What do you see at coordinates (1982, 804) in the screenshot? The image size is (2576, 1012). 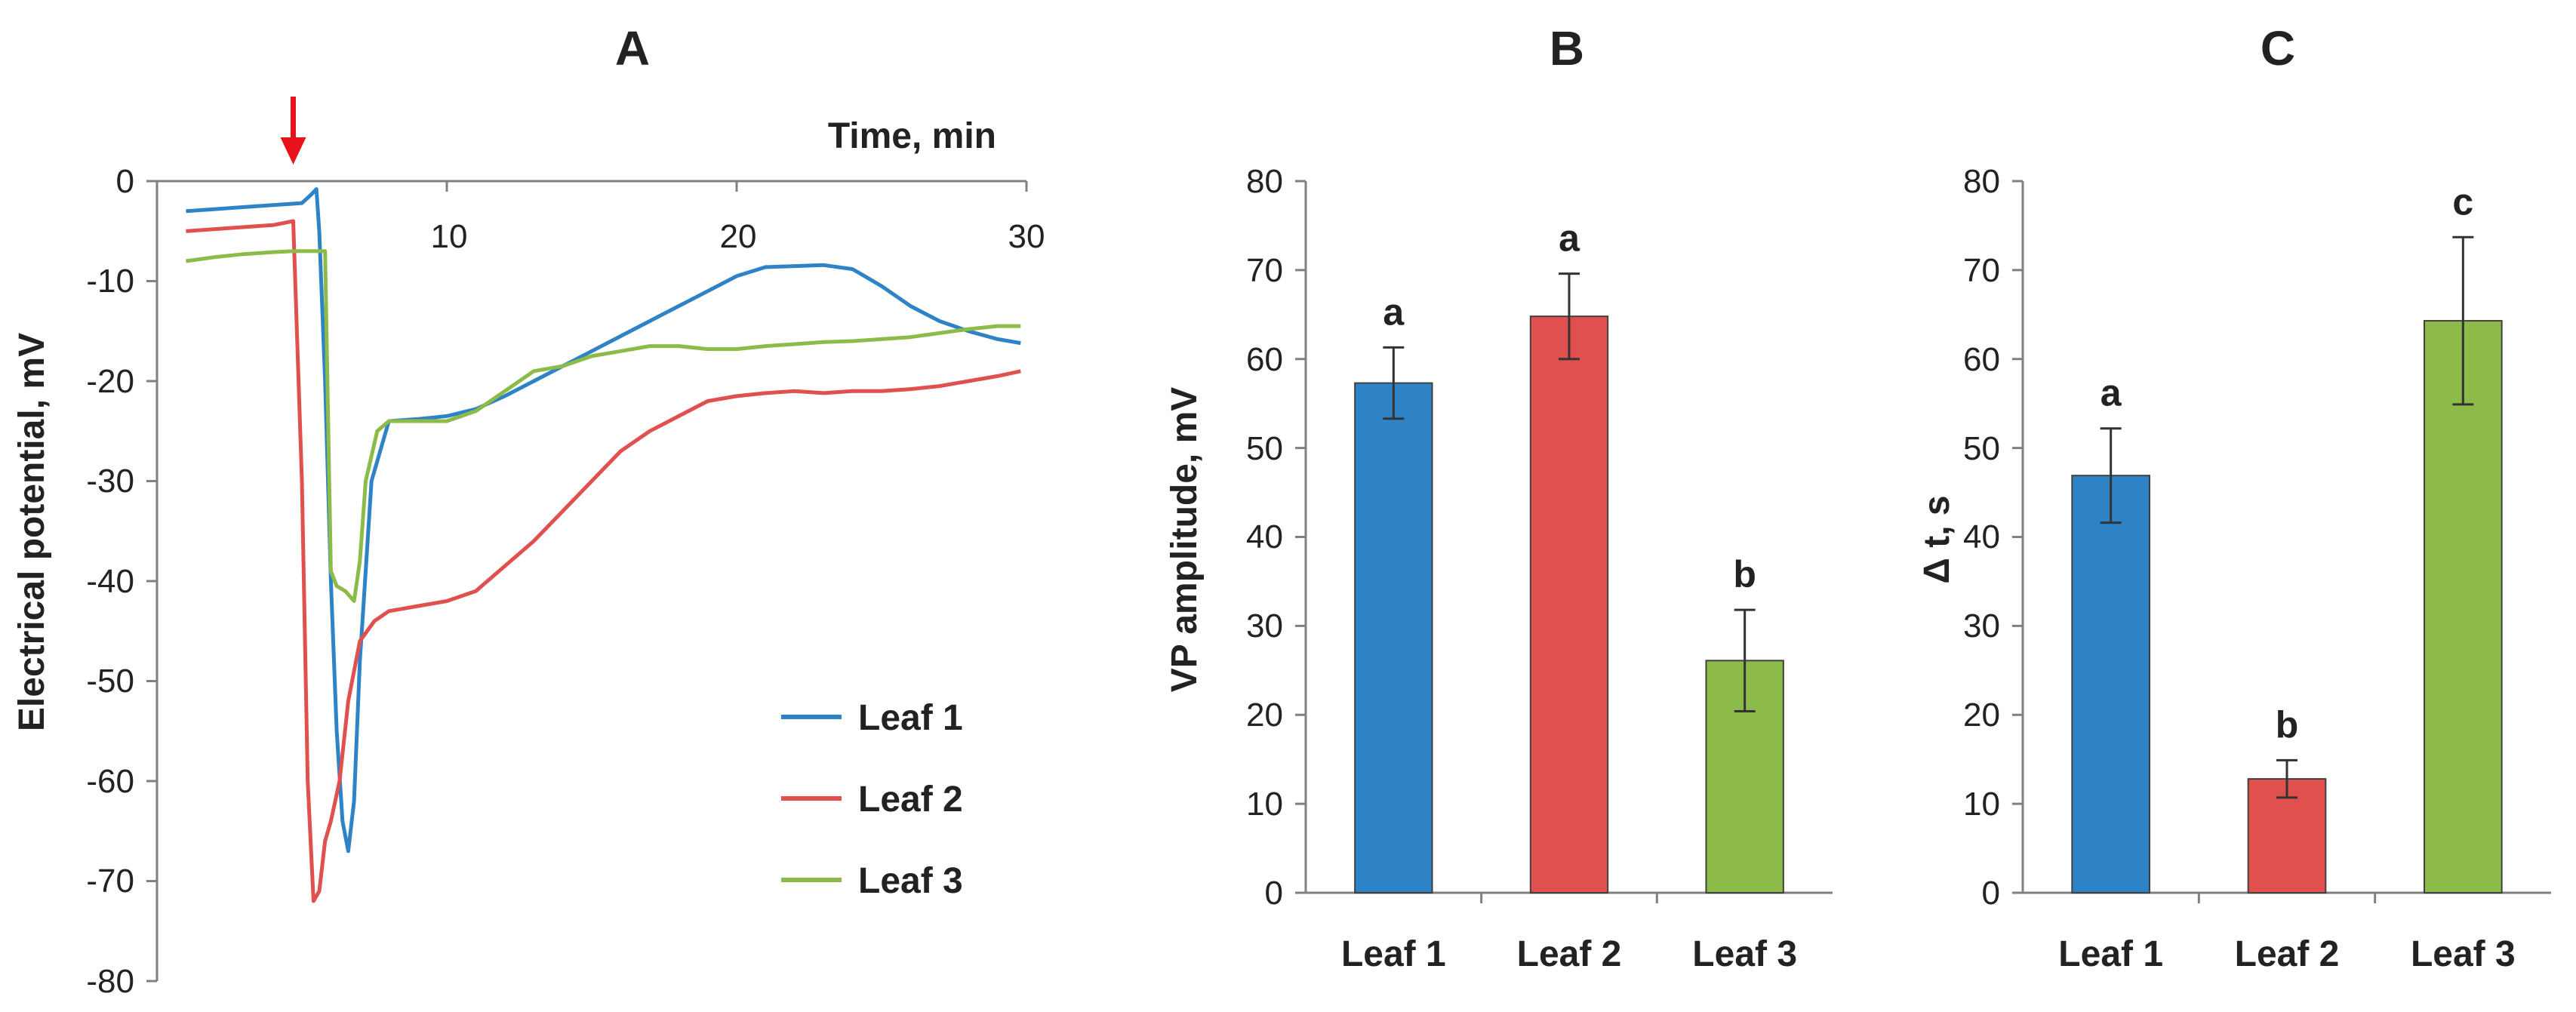 I see `panel-c-y-tick-10: 10` at bounding box center [1982, 804].